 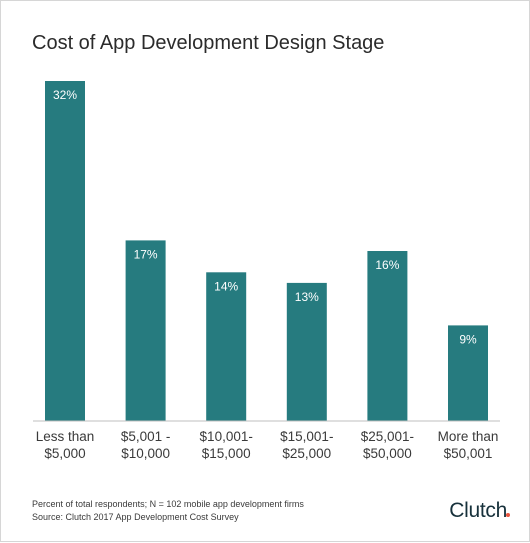 What do you see at coordinates (226, 453) in the screenshot?
I see `category-label-2-line-1: $15,000` at bounding box center [226, 453].